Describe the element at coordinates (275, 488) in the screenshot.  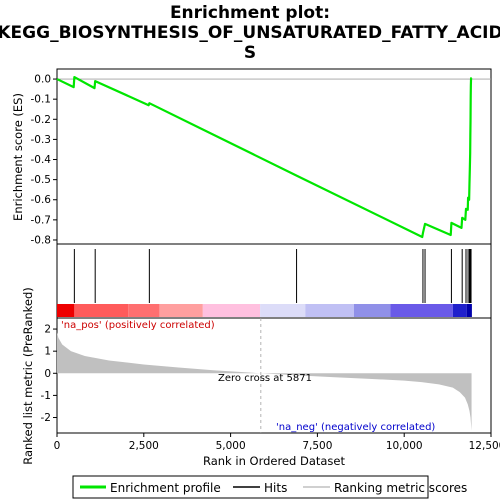
I see `legend-hits-label: Hits` at that location.